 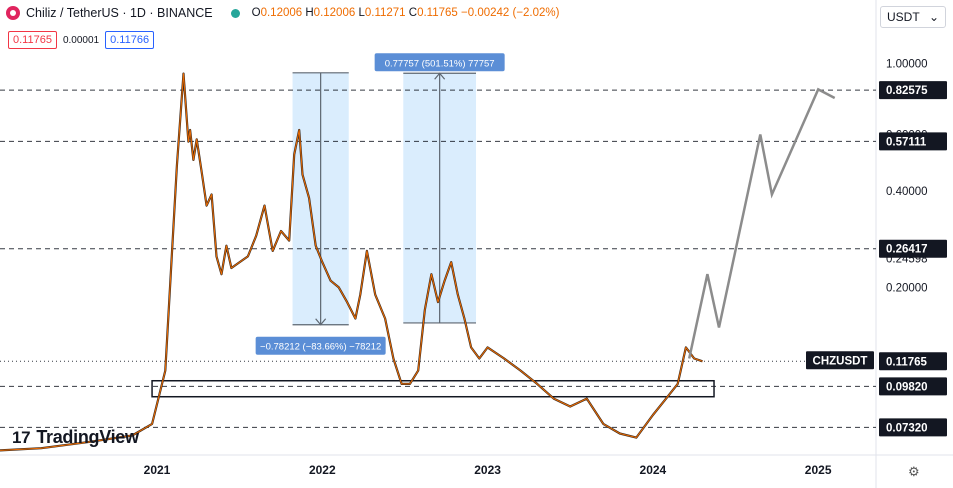 I want to click on chevron-down-icon: ⌄, so click(x=933, y=17).